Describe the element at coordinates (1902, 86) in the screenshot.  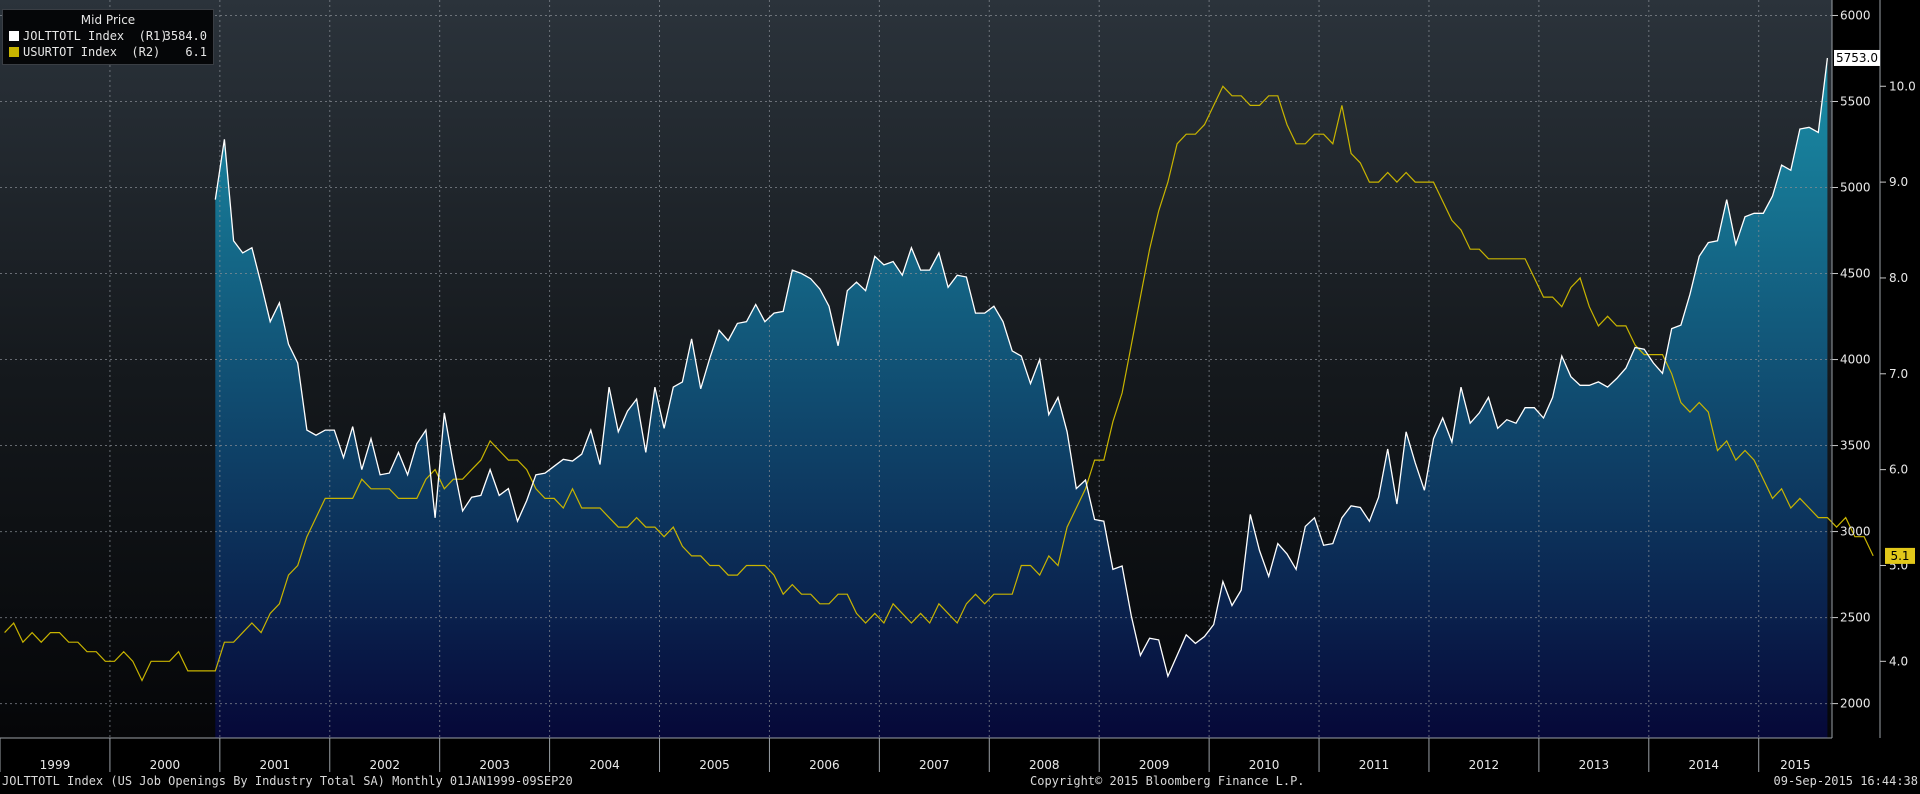
I see `y2-tick-label: 10.0` at that location.